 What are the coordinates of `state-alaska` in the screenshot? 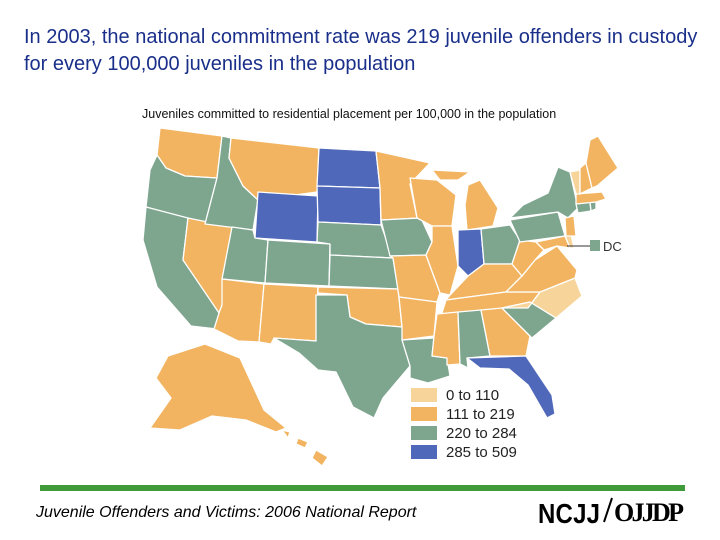 It's located at (218, 388).